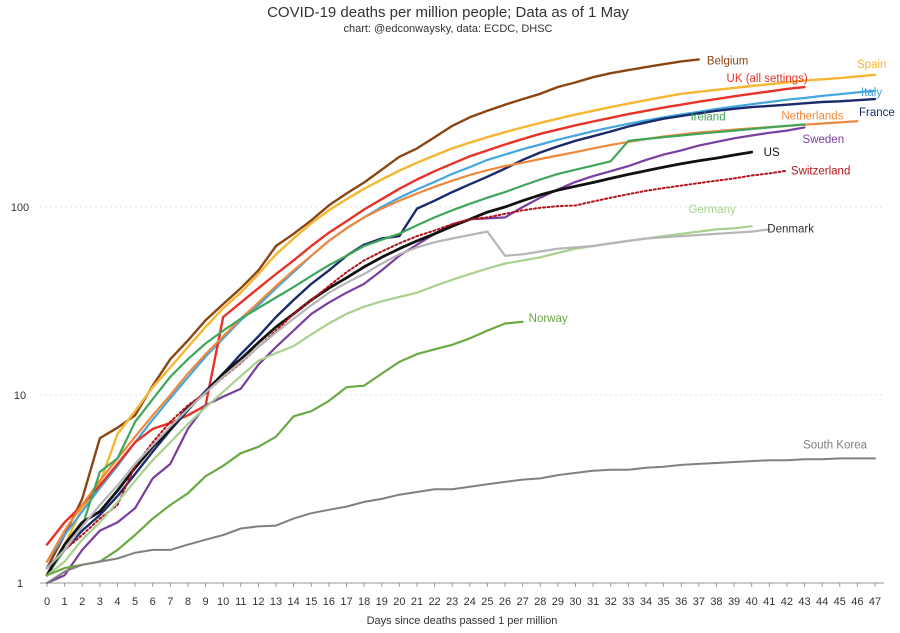  Describe the element at coordinates (790, 229) in the screenshot. I see `series-label-denmark: Denmark` at that location.